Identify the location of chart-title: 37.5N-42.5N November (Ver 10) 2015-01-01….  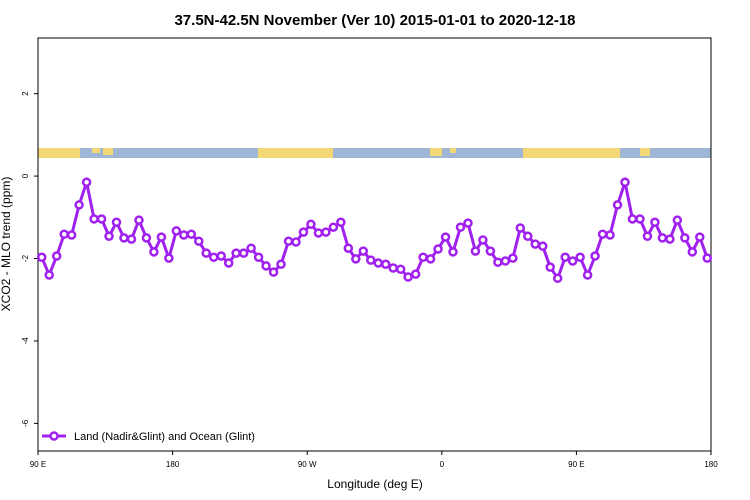
(374, 20).